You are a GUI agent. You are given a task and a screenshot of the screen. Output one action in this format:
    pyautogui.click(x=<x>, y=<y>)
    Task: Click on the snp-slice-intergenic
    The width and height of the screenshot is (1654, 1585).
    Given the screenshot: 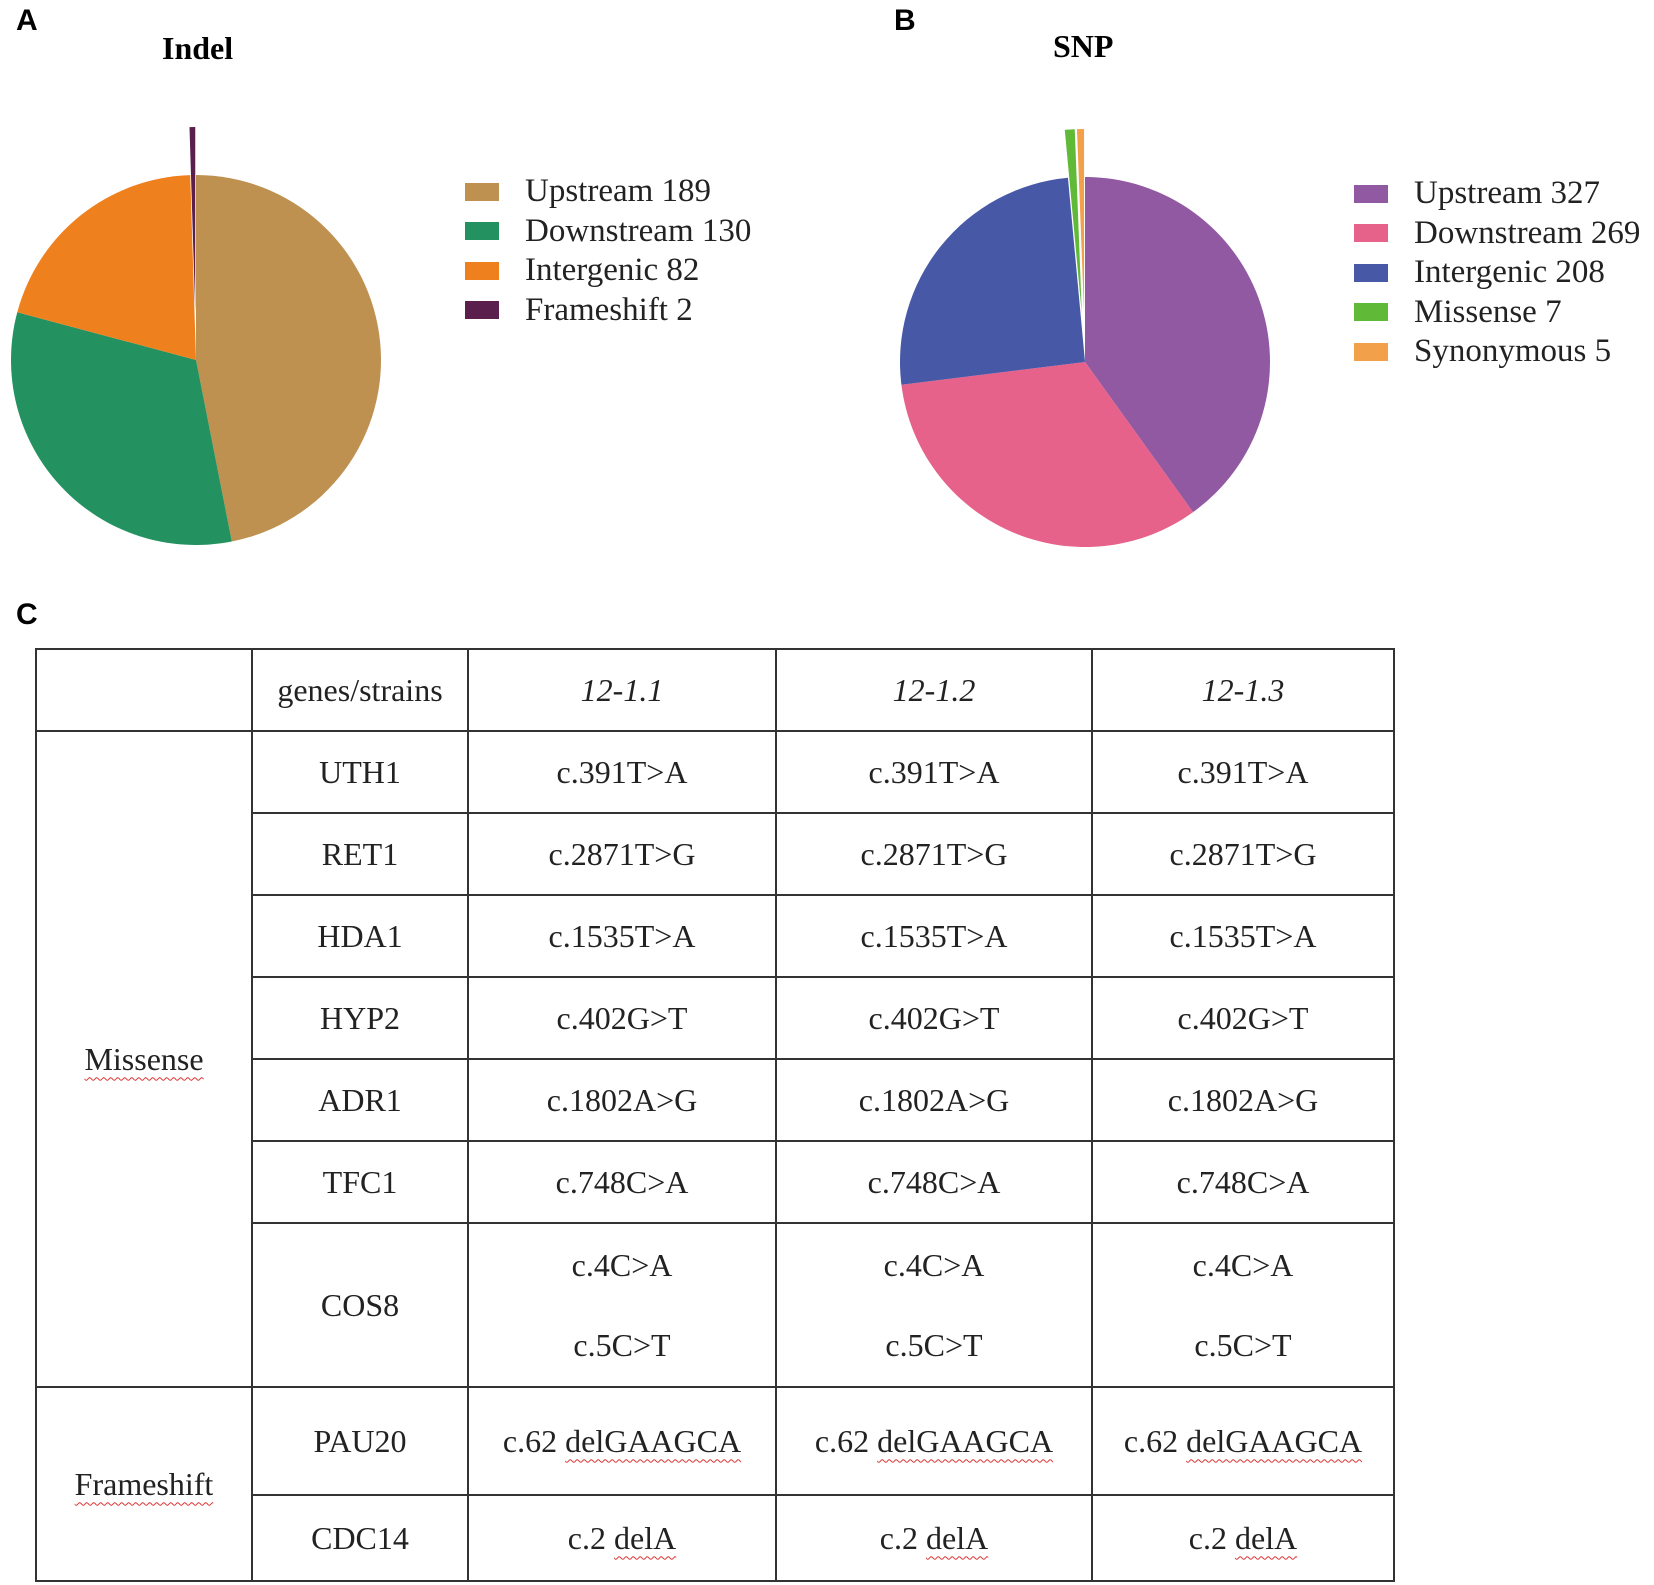 What is the action you would take?
    pyautogui.click(x=992, y=281)
    